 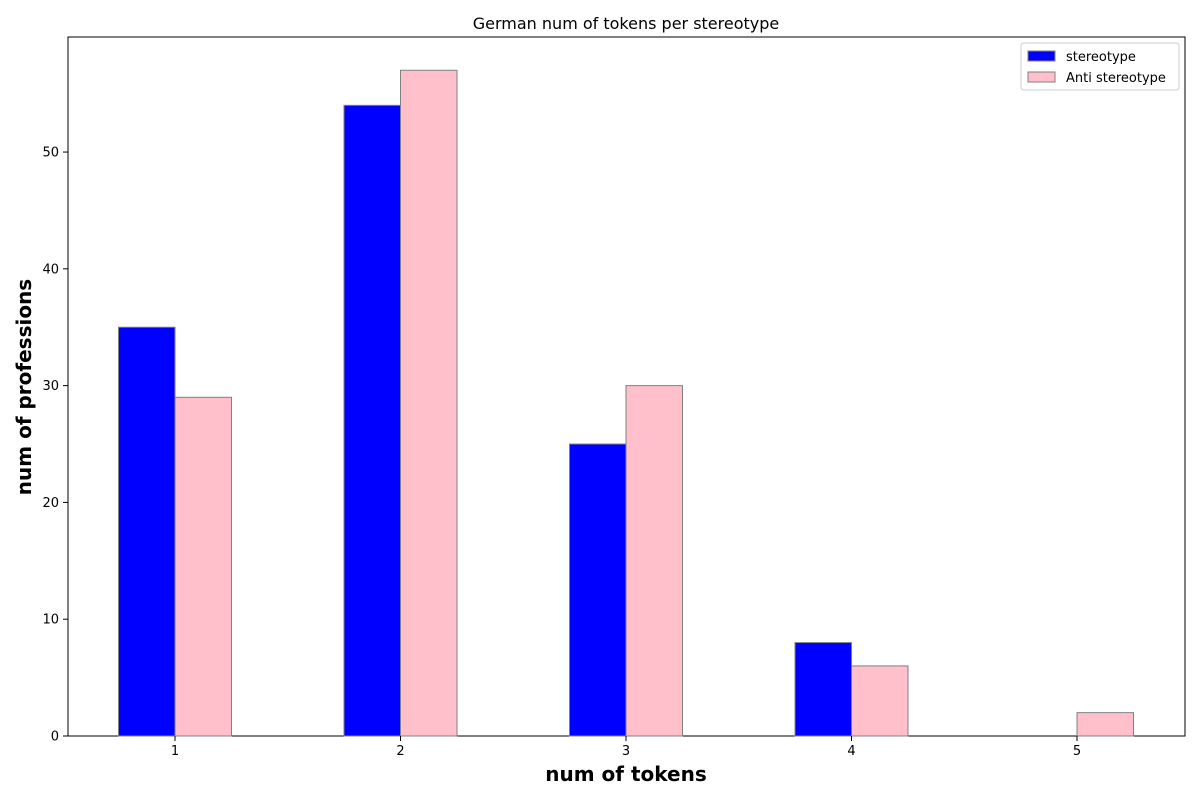 I want to click on legend-label: Anti stereotype, so click(x=1116, y=78).